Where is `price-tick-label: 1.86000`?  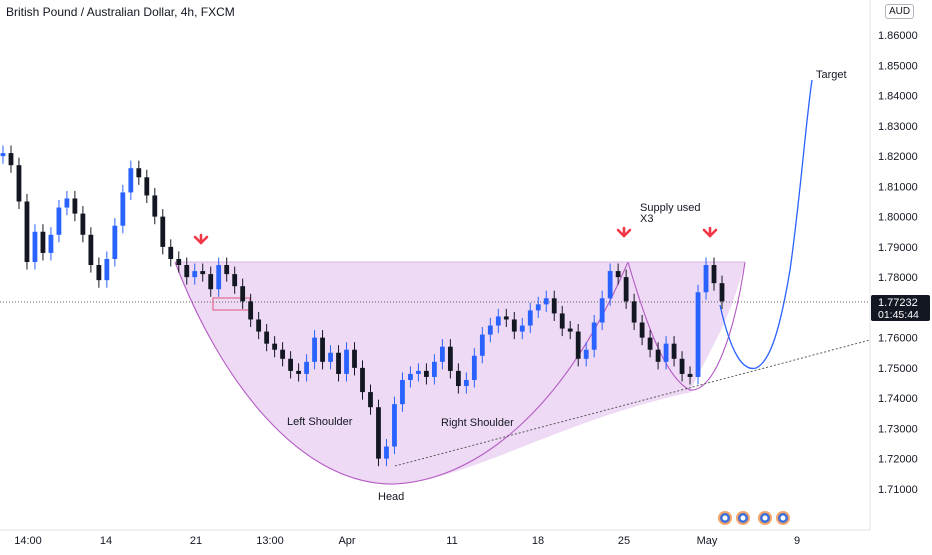
price-tick-label: 1.86000 is located at coordinates (898, 36).